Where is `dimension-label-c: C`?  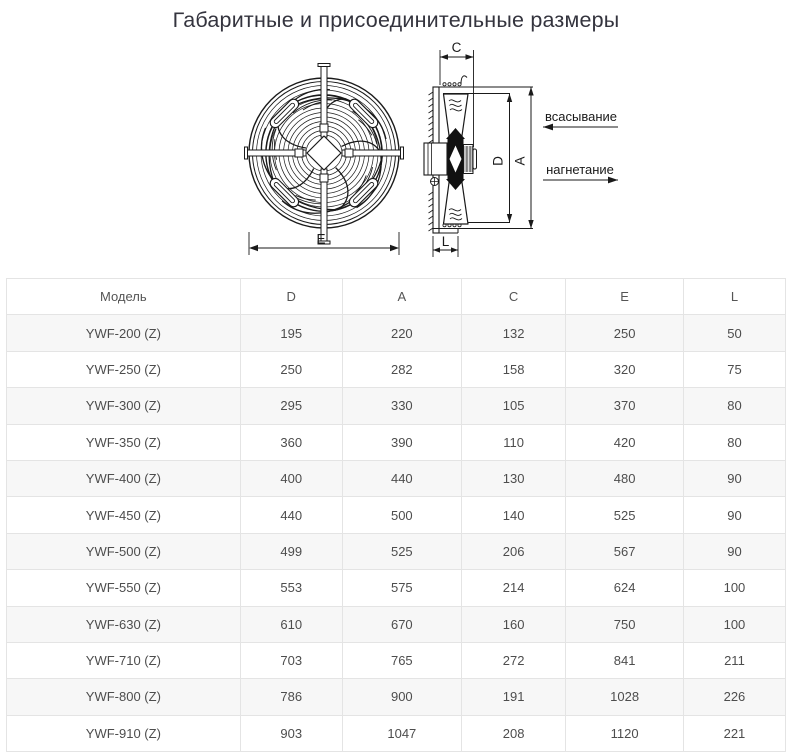
dimension-label-c: C is located at coordinates (457, 47).